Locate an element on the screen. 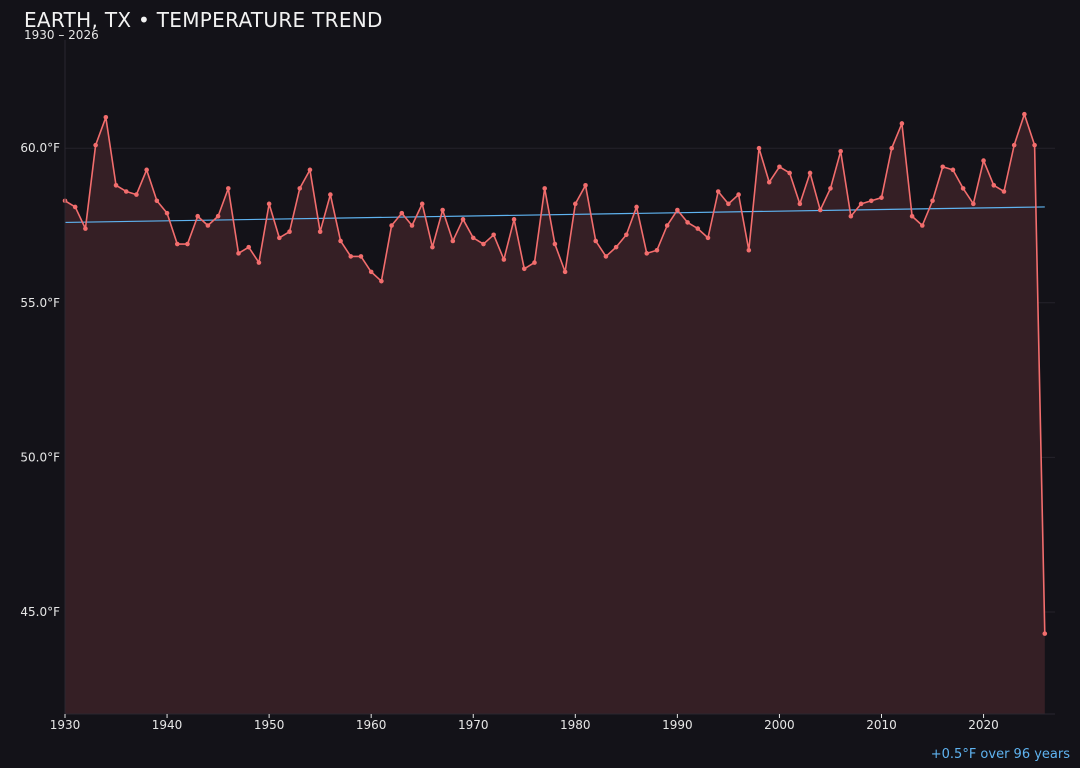 Image resolution: width=1080 pixels, height=768 pixels. x-tick-label: 1960 is located at coordinates (371, 725).